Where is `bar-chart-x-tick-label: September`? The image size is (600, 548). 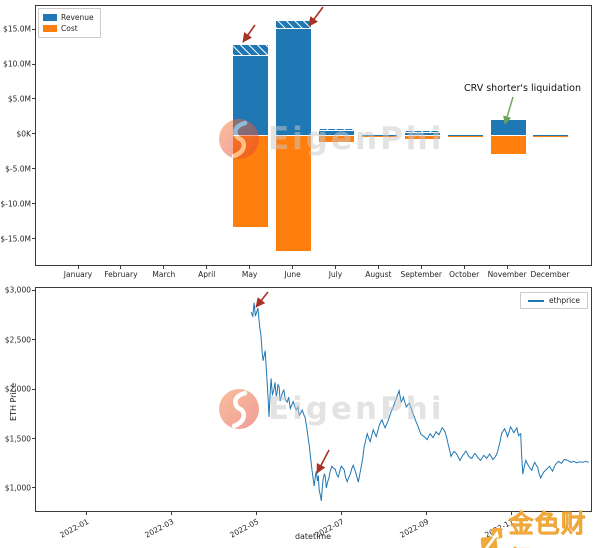 bar-chart-x-tick-label: September is located at coordinates (421, 274).